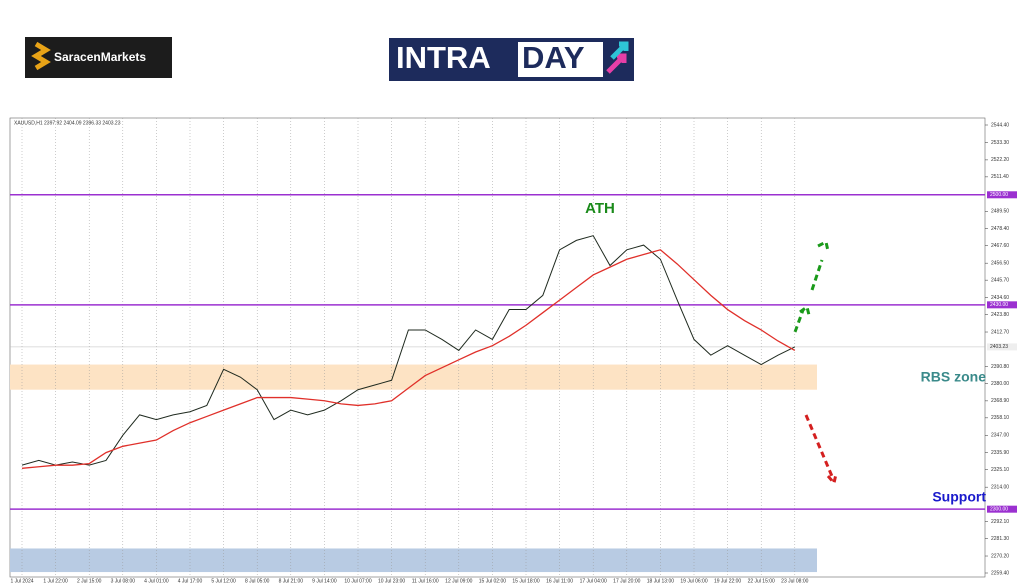  I want to click on y-tick-label: 2489.50, so click(1000, 212).